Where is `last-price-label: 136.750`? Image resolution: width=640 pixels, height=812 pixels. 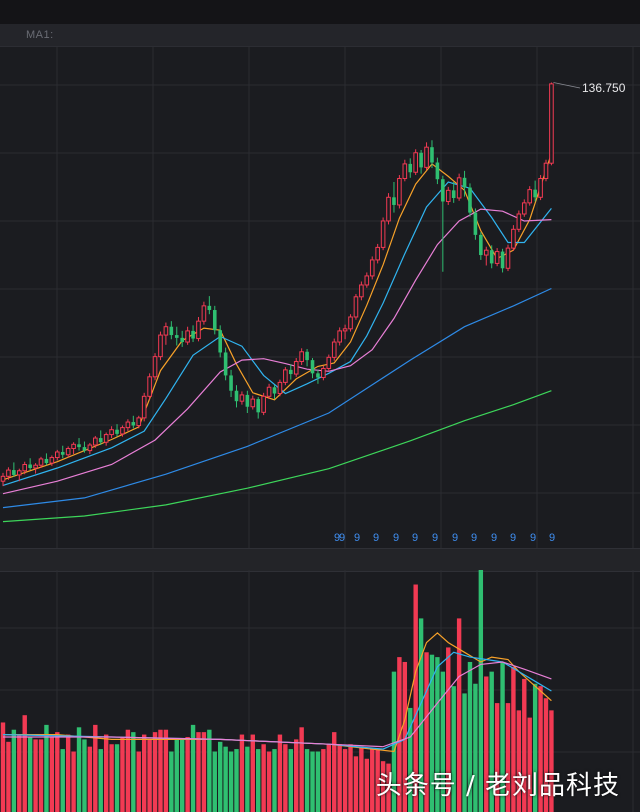
last-price-label: 136.750 is located at coordinates (604, 88).